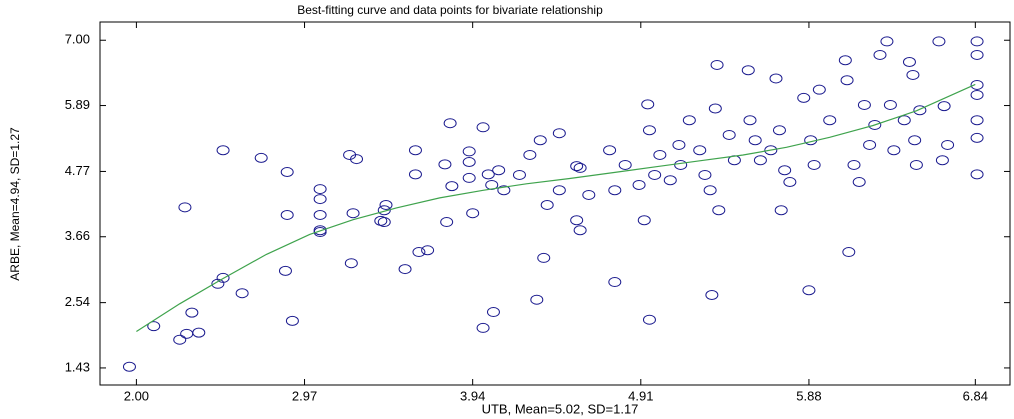 Image resolution: width=1014 pixels, height=419 pixels. Describe the element at coordinates (15, 204) in the screenshot. I see `y-axis-label: ARBE, Mean=4.94, SD=1.27` at that location.